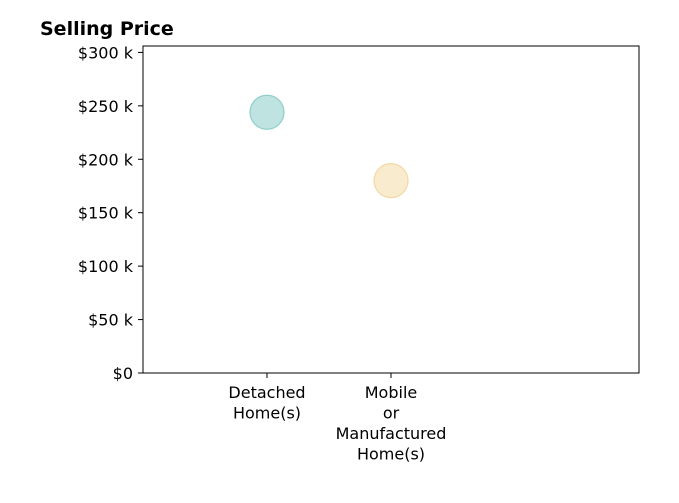 This screenshot has height=503, width=679. Describe the element at coordinates (106, 266) in the screenshot. I see `y-tick-label: $100 k` at that location.